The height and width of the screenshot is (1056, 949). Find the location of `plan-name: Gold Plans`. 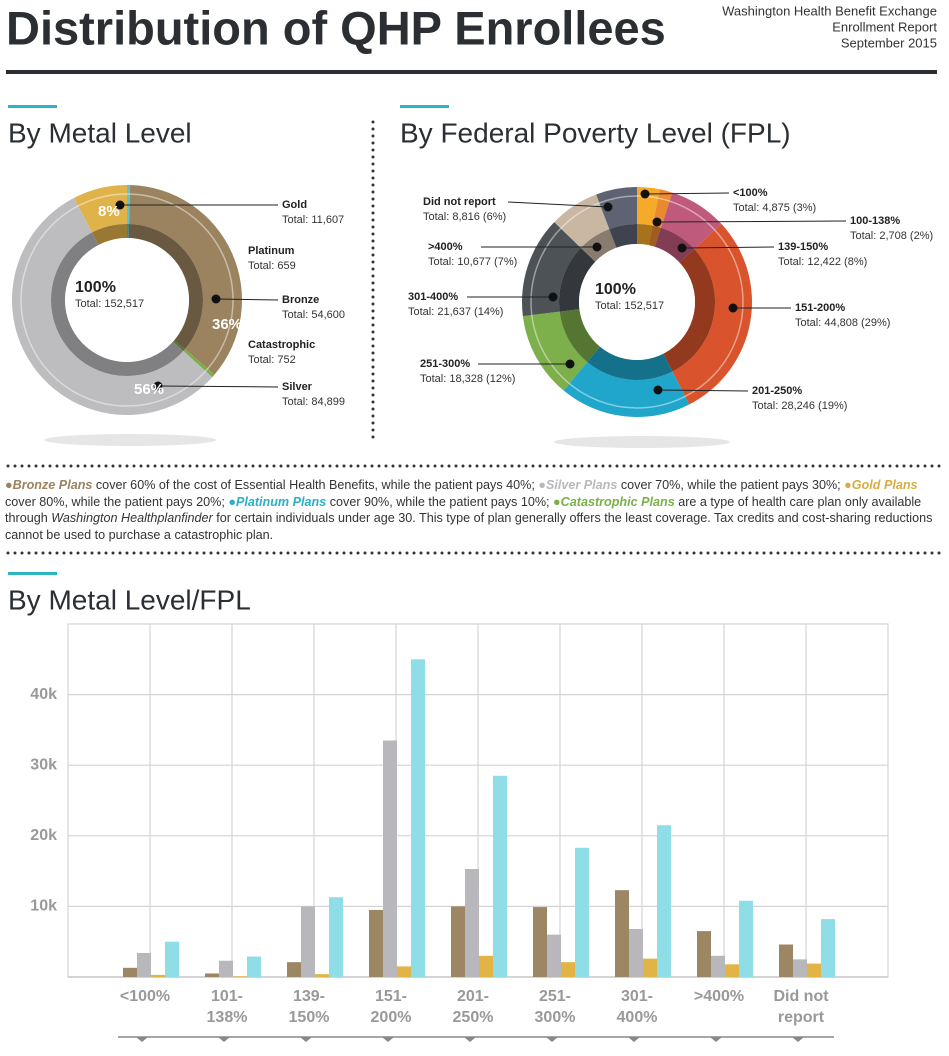

plan-name: Gold Plans is located at coordinates (880, 485).